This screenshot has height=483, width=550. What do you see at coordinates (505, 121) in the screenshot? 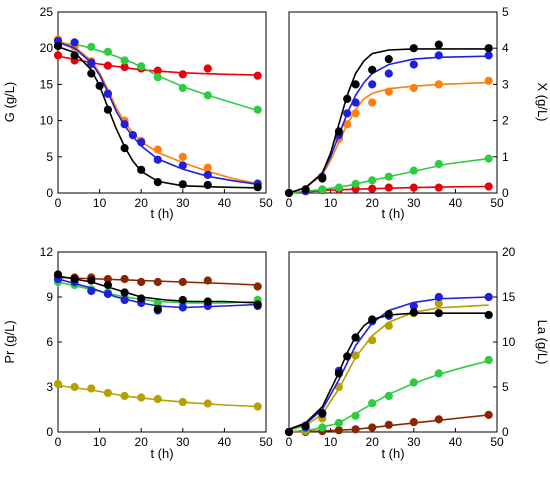
I see `y-tick-label: 2` at bounding box center [505, 121].